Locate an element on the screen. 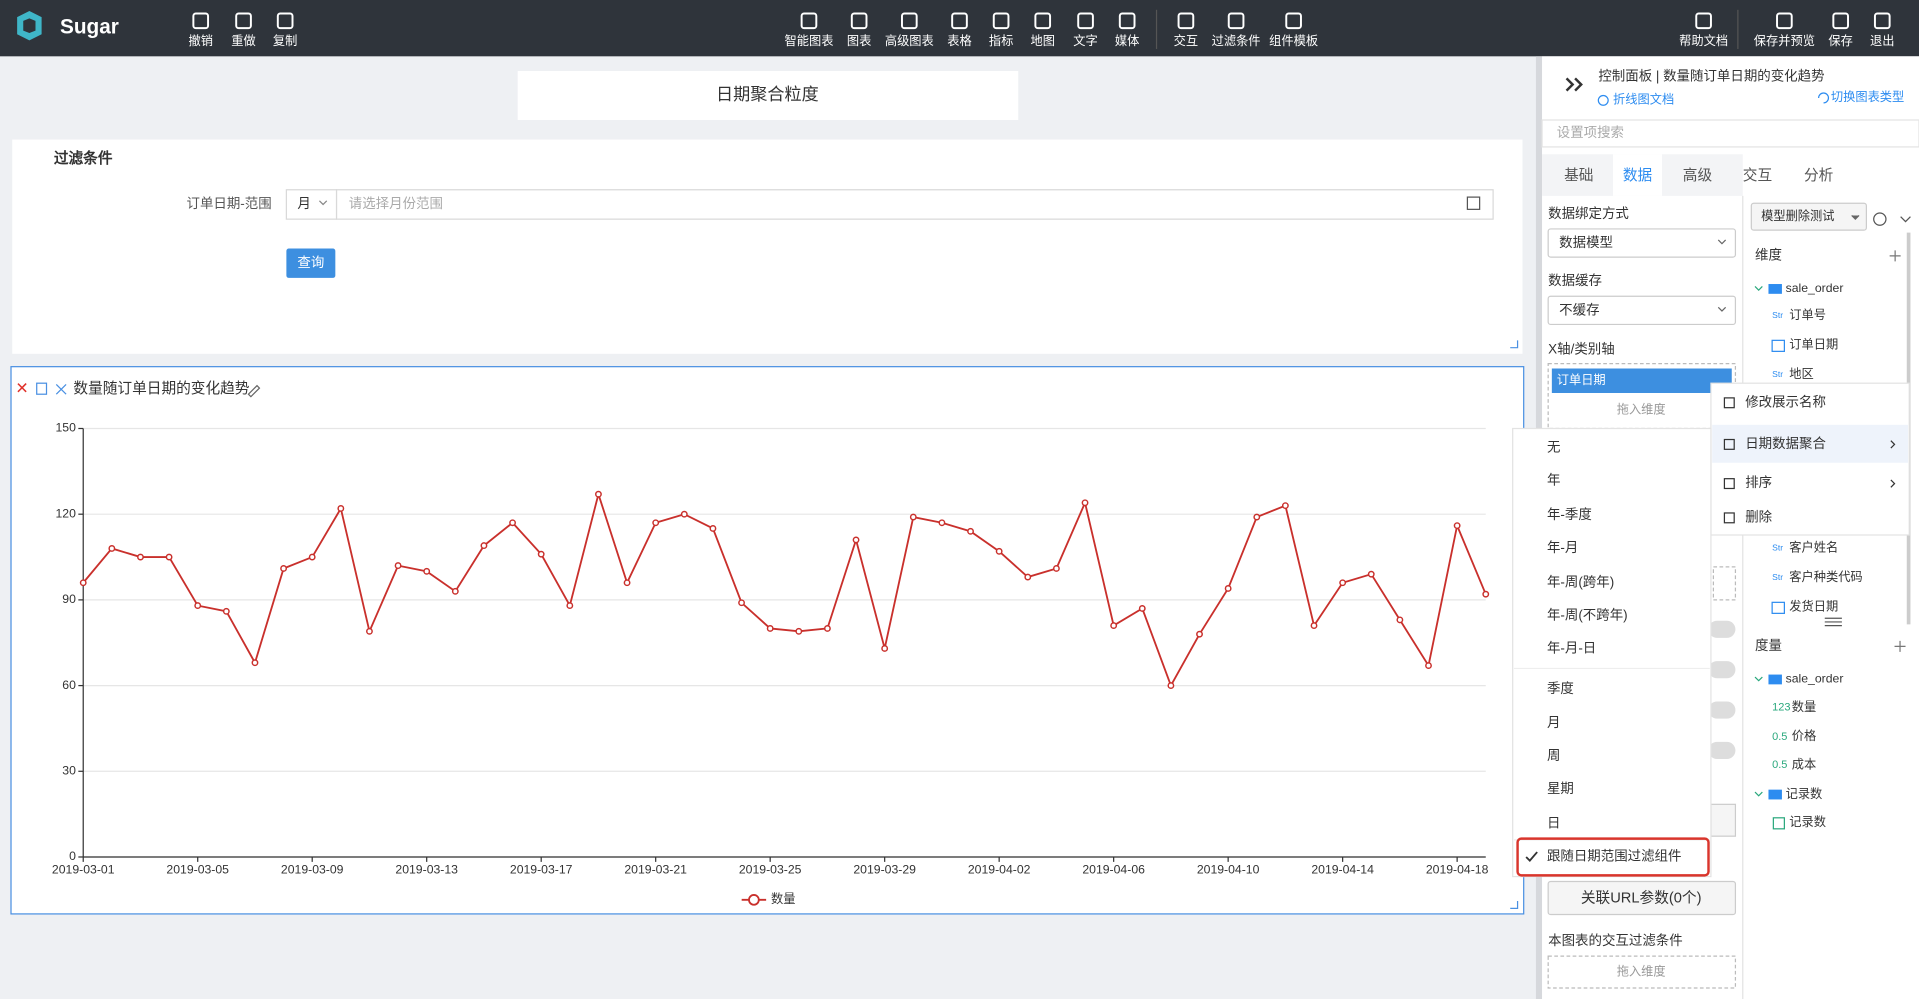 The image size is (1919, 999). interaction-drop-zone is located at coordinates (1642, 972).